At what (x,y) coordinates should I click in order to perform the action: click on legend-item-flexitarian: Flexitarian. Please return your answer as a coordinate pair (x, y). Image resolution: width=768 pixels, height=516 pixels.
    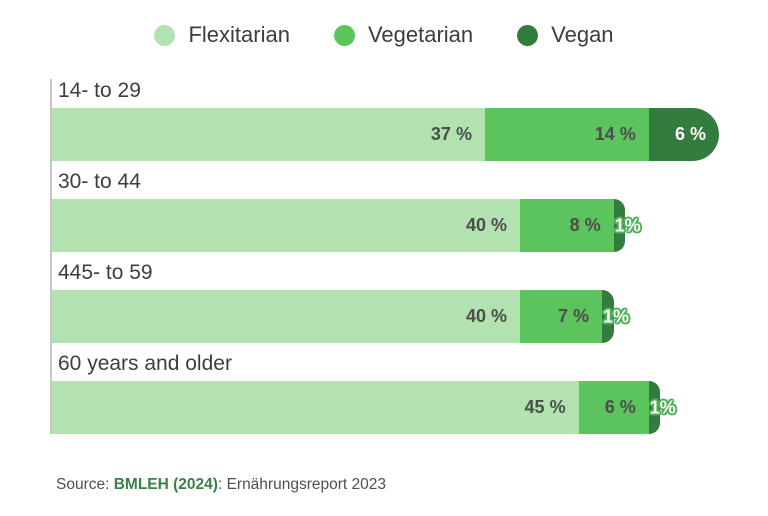
    Looking at the image, I should click on (222, 35).